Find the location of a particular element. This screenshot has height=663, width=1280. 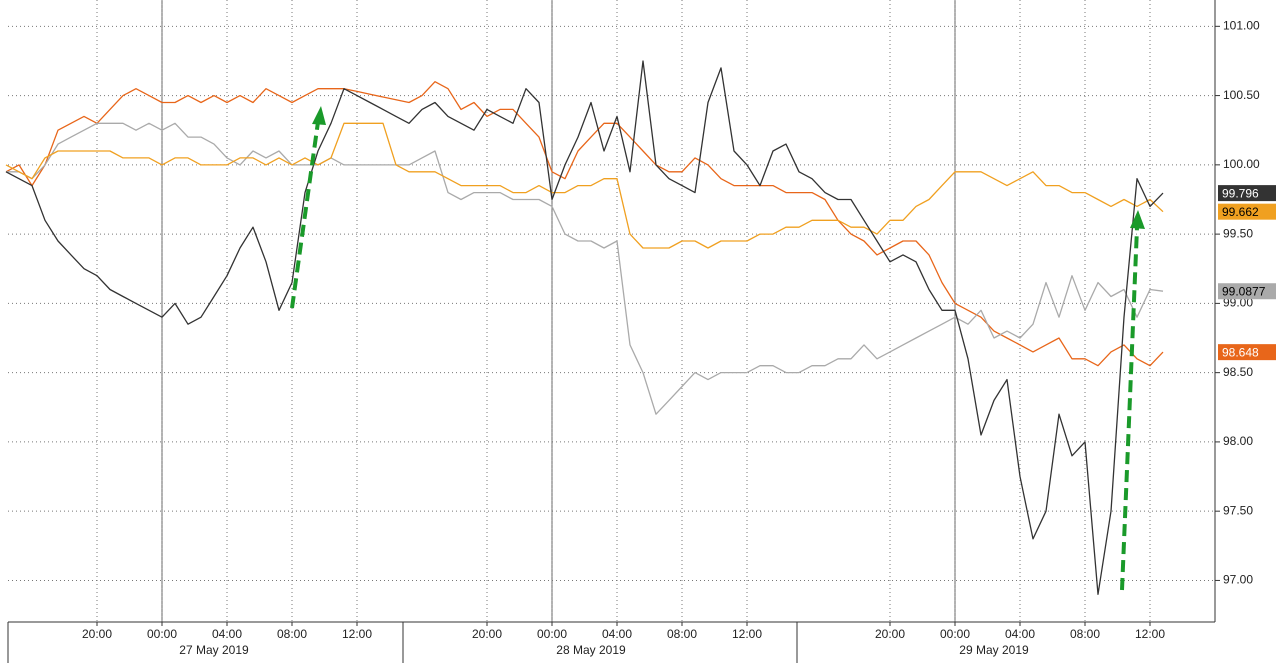

y-tick-label: 97.00 is located at coordinates (1238, 580).